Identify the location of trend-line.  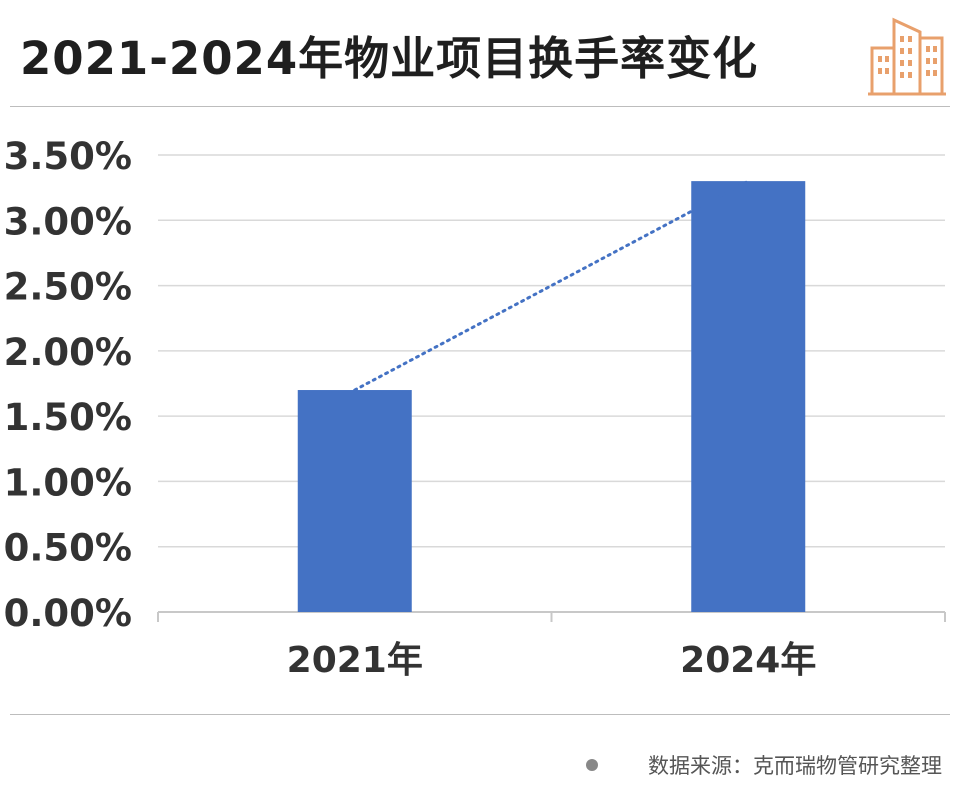
(551, 285).